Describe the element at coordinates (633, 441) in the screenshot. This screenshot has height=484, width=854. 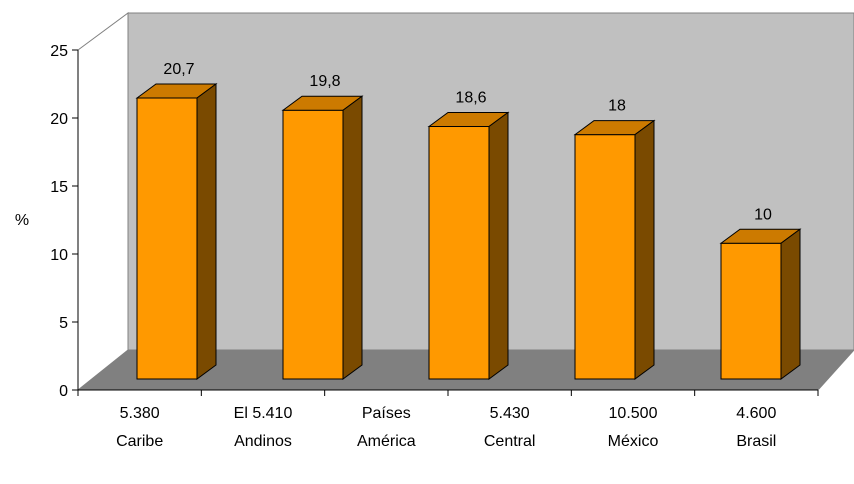
I see `x-tick-label: México` at that location.